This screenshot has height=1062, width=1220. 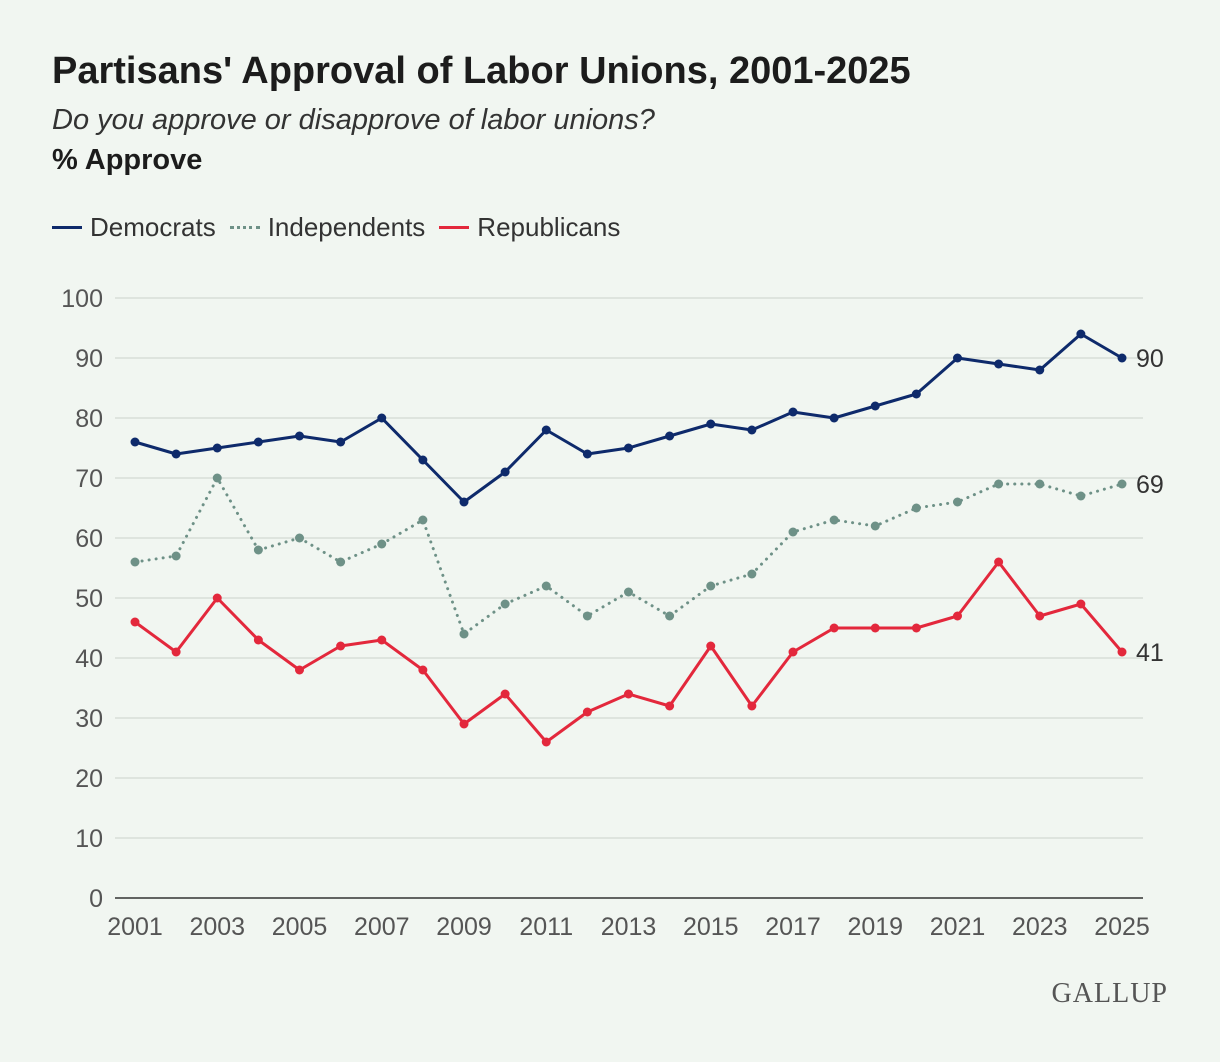 I want to click on legend-swatch-independents, so click(x=244, y=227).